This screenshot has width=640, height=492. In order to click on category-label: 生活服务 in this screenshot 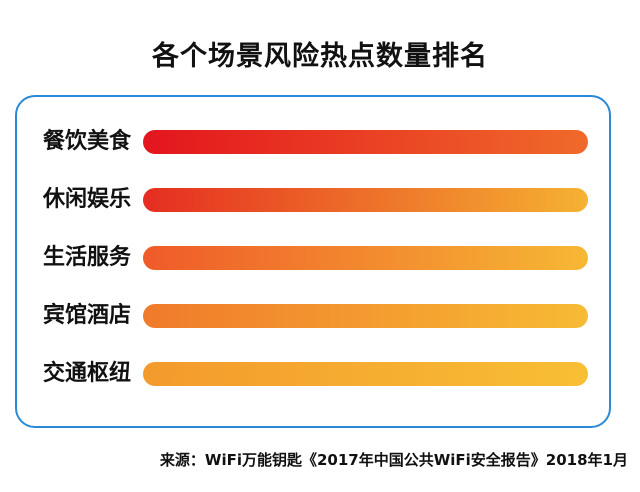, I will do `click(87, 257)`.